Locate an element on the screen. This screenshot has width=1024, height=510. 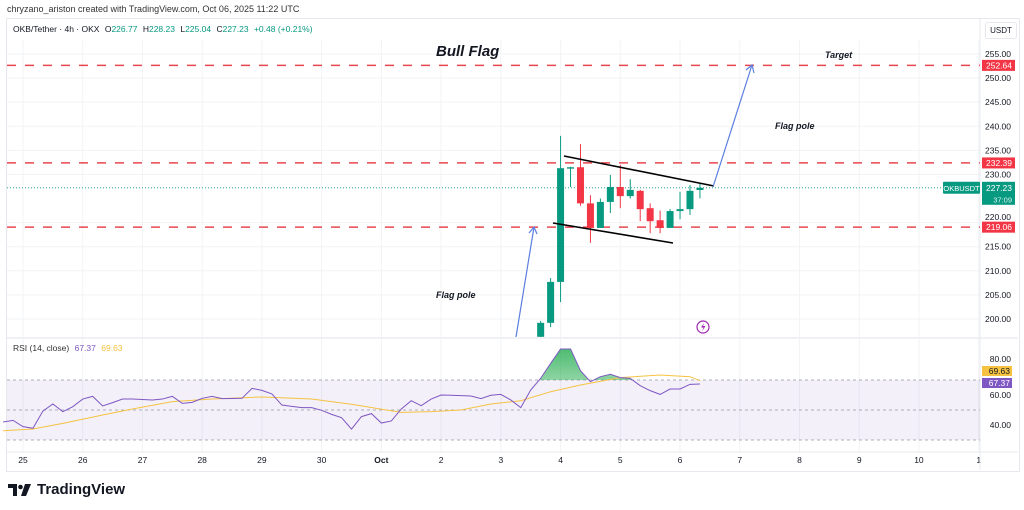
last-price-tag is located at coordinates (998, 193).